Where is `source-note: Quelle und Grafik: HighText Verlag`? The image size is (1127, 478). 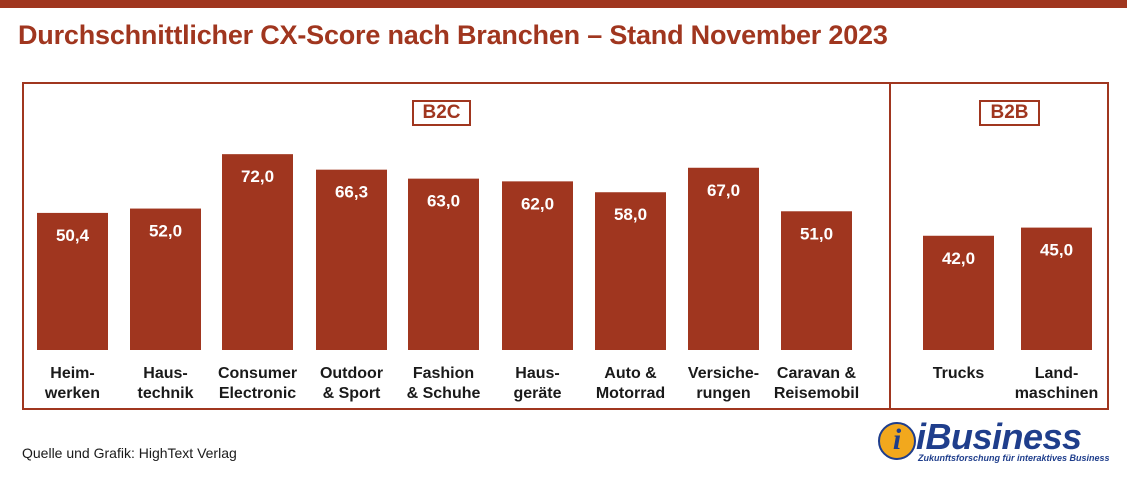 source-note: Quelle und Grafik: HighText Verlag is located at coordinates (129, 453).